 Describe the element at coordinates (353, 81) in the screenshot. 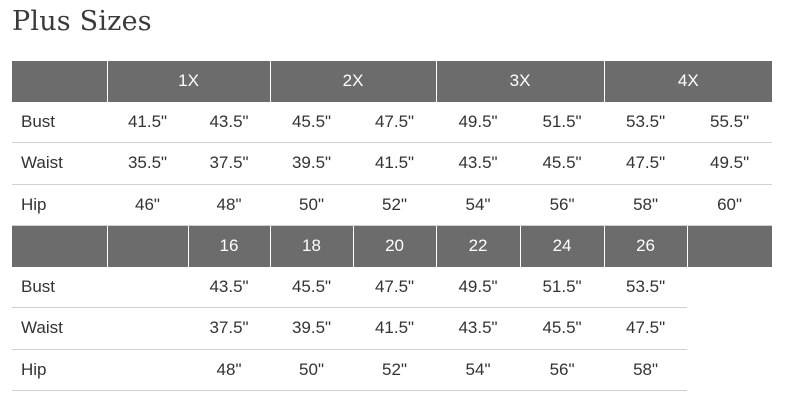

I see `size-header-2x: 2X` at that location.